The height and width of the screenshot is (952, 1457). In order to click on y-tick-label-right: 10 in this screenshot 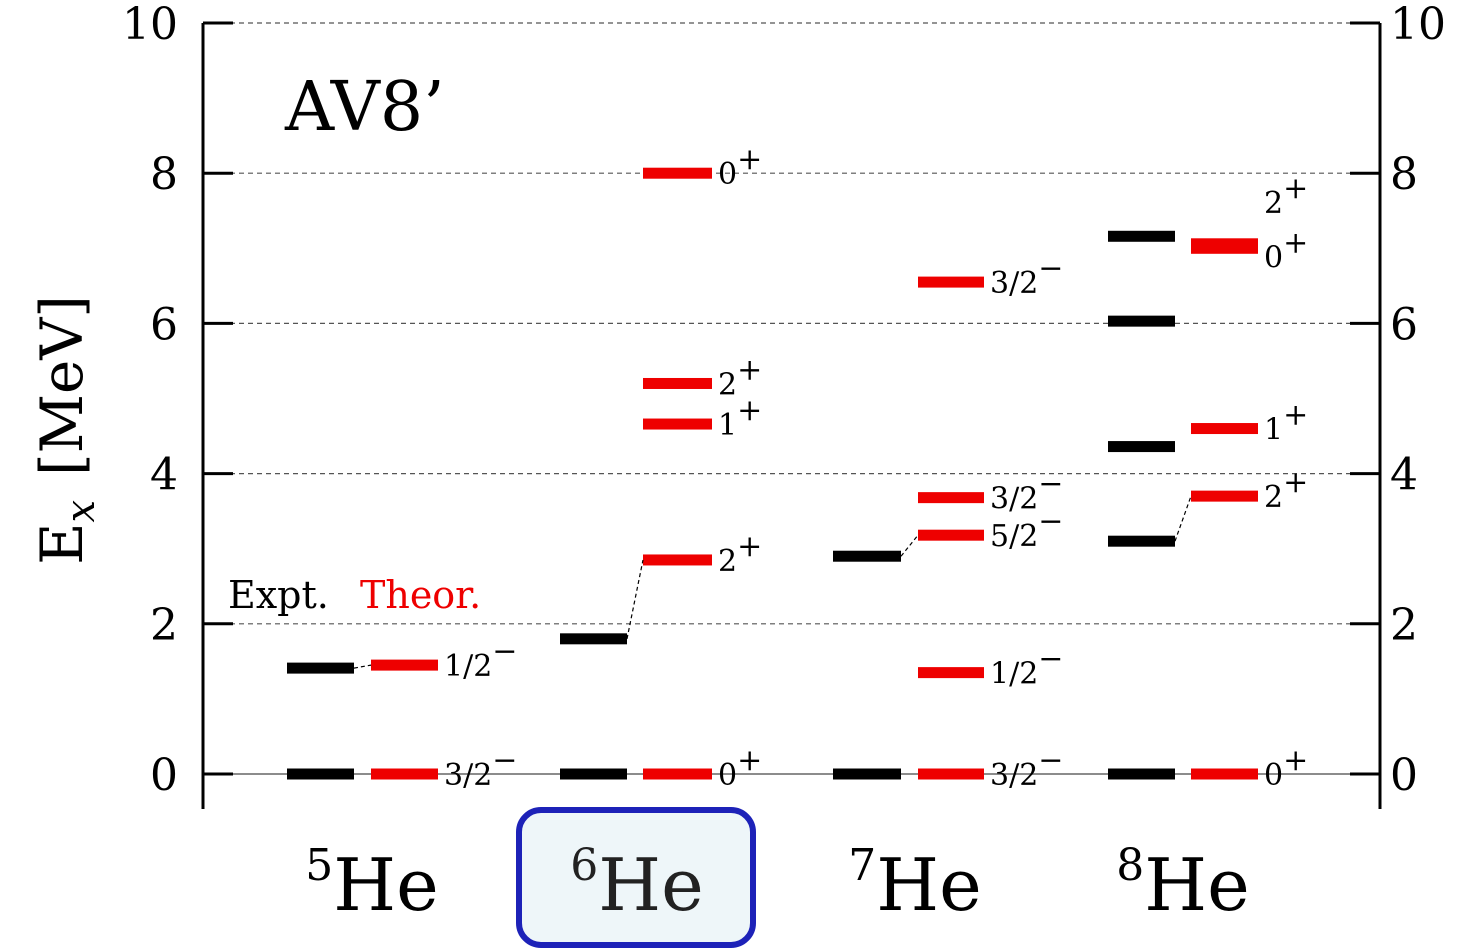, I will do `click(1418, 25)`.